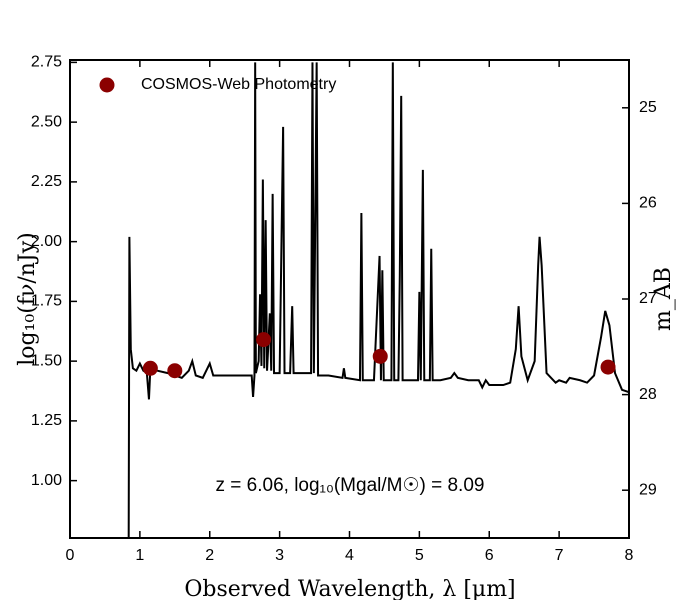 This screenshot has height=600, width=700. What do you see at coordinates (648, 394) in the screenshot?
I see `y2-tick-label: 28` at bounding box center [648, 394].